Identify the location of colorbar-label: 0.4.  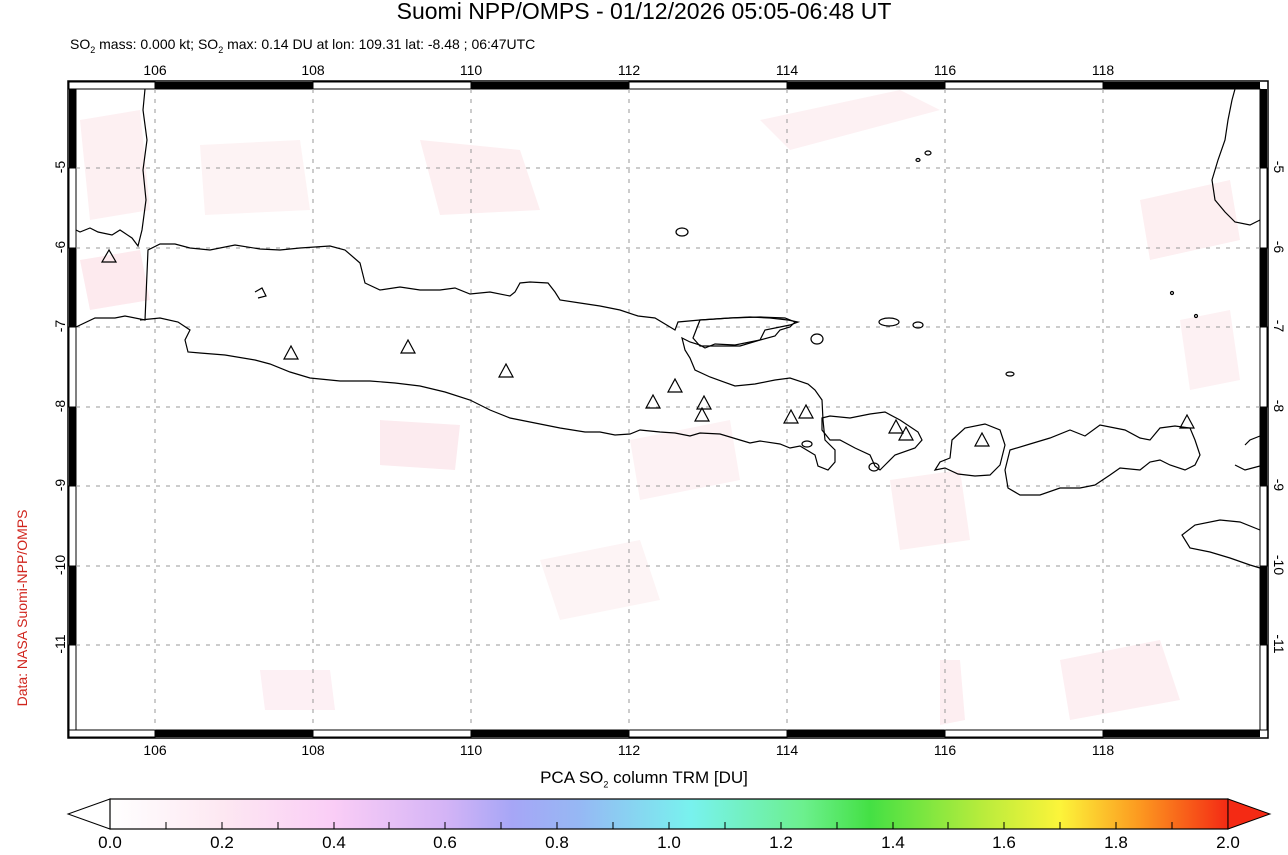
(334, 842).